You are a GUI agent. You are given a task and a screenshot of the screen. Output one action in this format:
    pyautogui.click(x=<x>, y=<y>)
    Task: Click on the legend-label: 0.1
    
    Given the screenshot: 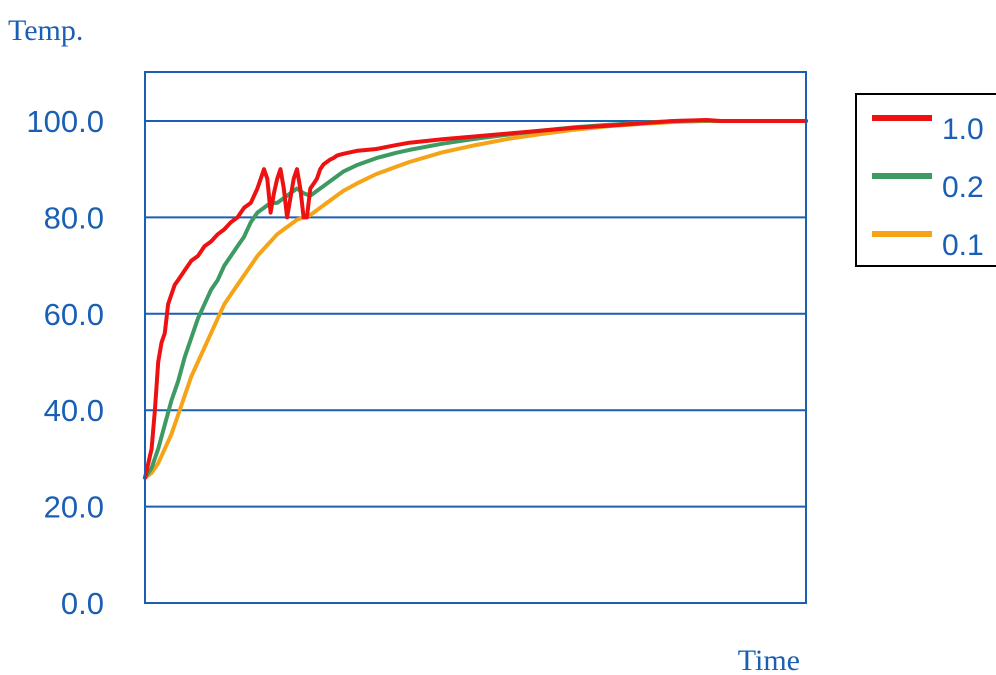 What is the action you would take?
    pyautogui.click(x=963, y=245)
    